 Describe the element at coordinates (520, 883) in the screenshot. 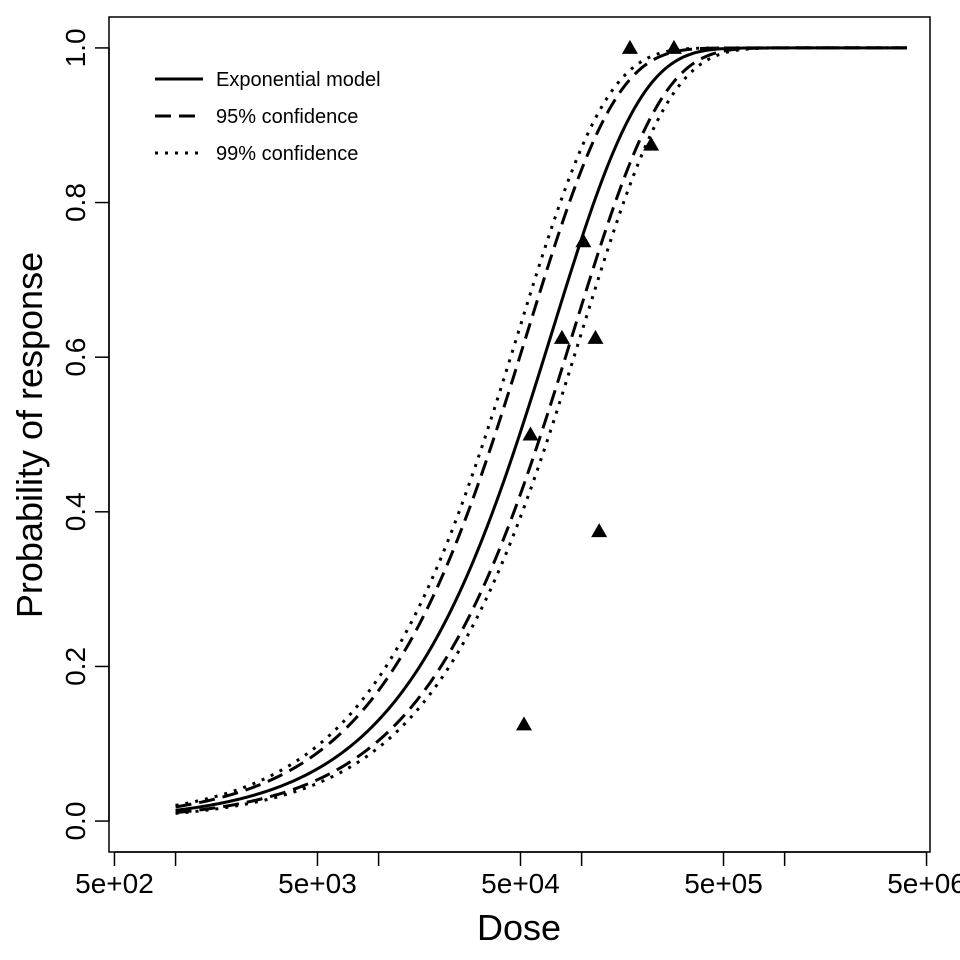

I see `x-tick-label-2: 5e+04` at that location.